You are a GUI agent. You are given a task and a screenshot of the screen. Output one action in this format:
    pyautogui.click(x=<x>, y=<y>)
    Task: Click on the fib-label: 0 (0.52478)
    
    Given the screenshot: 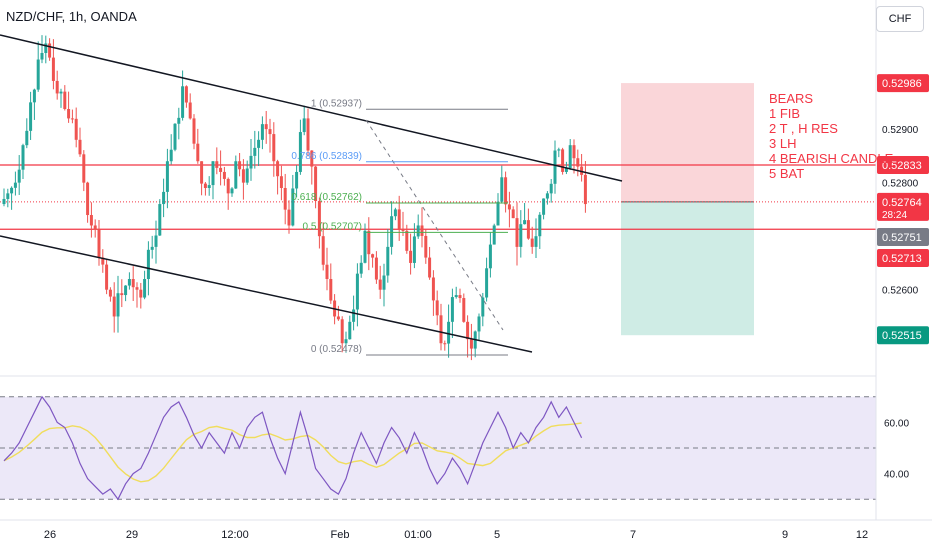 What is the action you would take?
    pyautogui.click(x=336, y=349)
    